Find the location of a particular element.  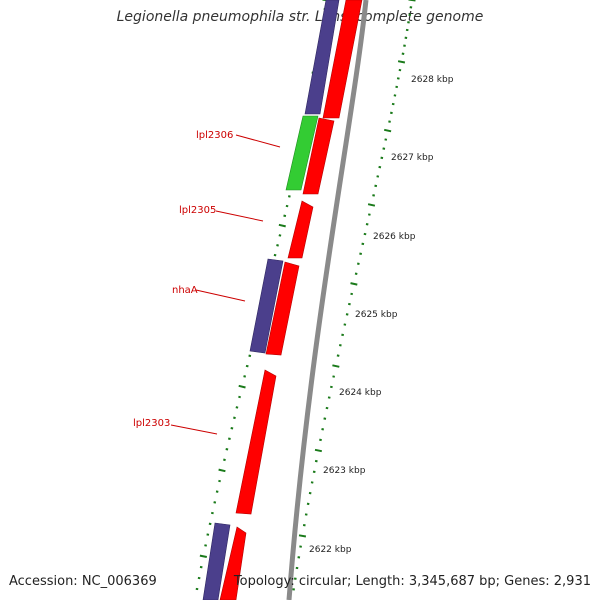

genome-backbone is located at coordinates (327, 300).